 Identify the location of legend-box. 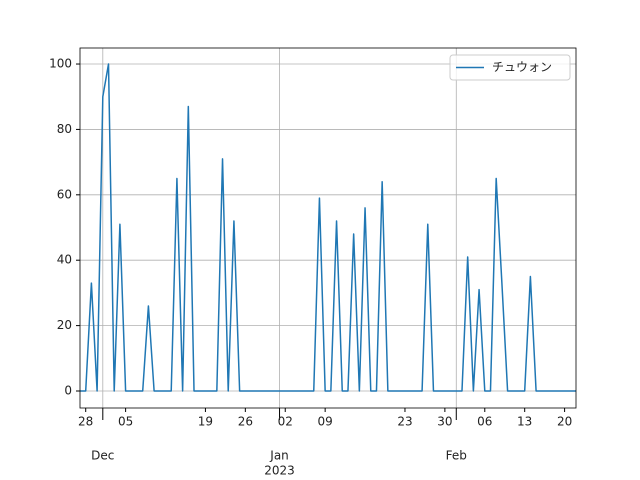
(510, 67).